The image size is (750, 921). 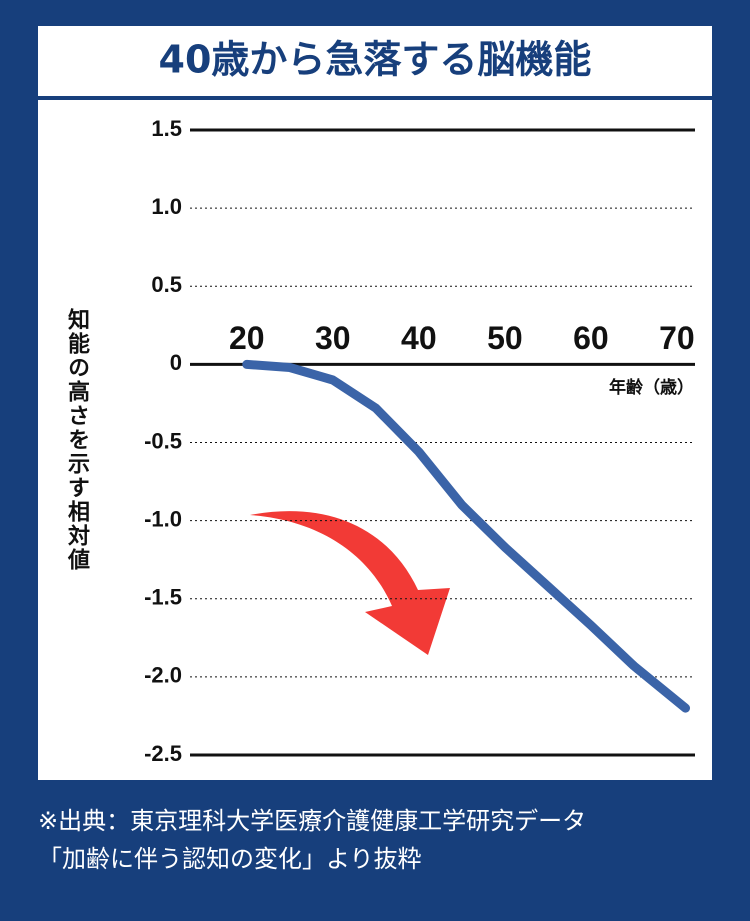 What do you see at coordinates (166, 128) in the screenshot?
I see `y-tick-label: 1.5` at bounding box center [166, 128].